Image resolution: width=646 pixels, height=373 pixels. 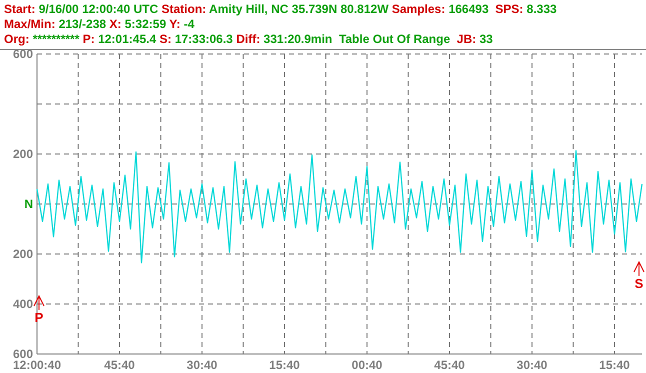 What do you see at coordinates (39, 317) in the screenshot?
I see `annotation: P` at bounding box center [39, 317].